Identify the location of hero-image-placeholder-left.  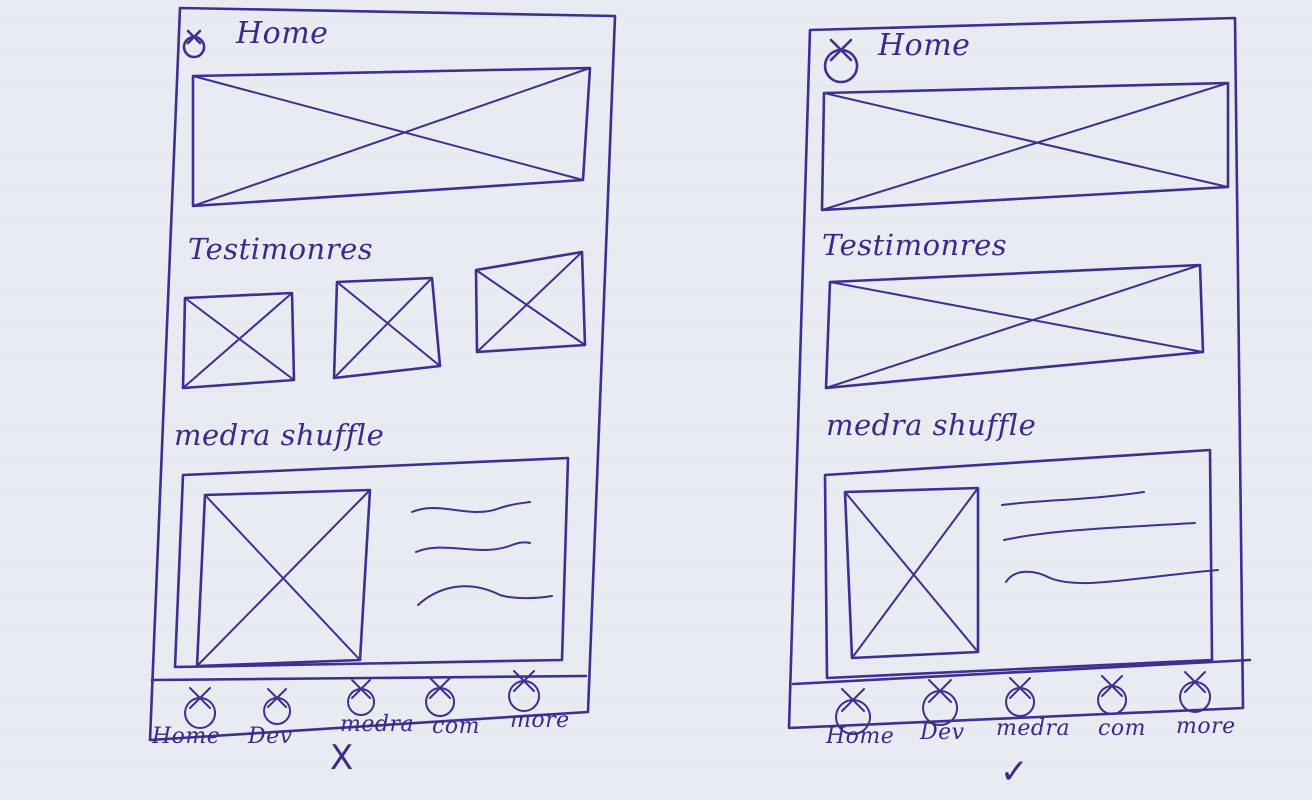
(391, 137).